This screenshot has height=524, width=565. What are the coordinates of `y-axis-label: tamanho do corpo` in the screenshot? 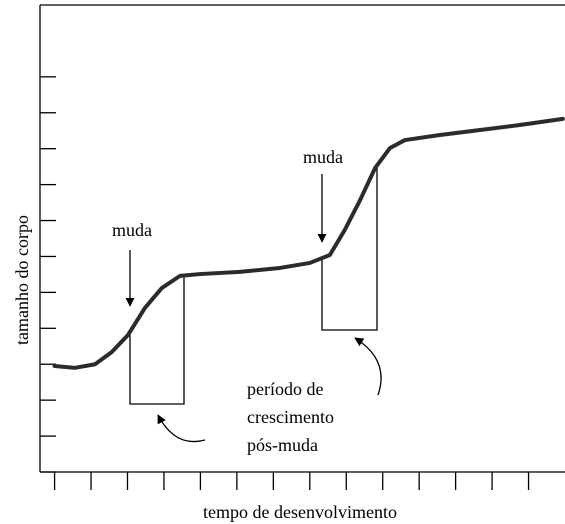 It's located at (22, 280).